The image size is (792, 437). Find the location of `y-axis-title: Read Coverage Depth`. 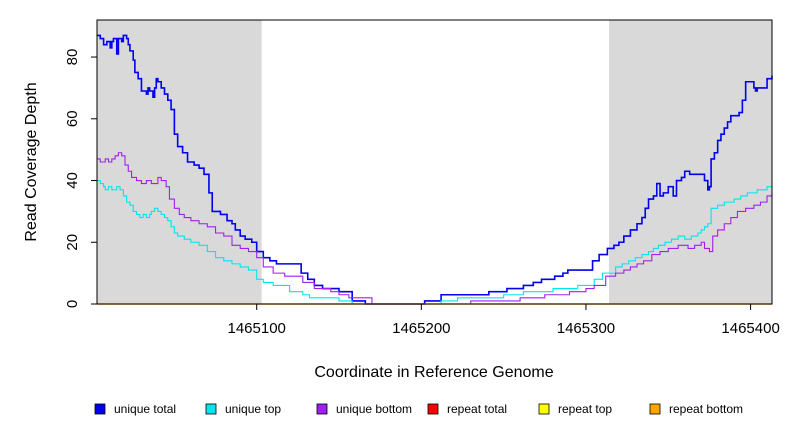

y-axis-title: Read Coverage Depth is located at coordinates (31, 161).